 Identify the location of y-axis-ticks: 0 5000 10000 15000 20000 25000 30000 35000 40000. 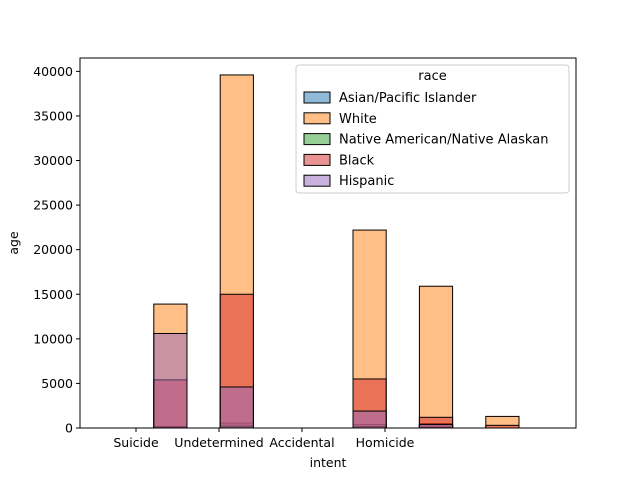
(56, 250).